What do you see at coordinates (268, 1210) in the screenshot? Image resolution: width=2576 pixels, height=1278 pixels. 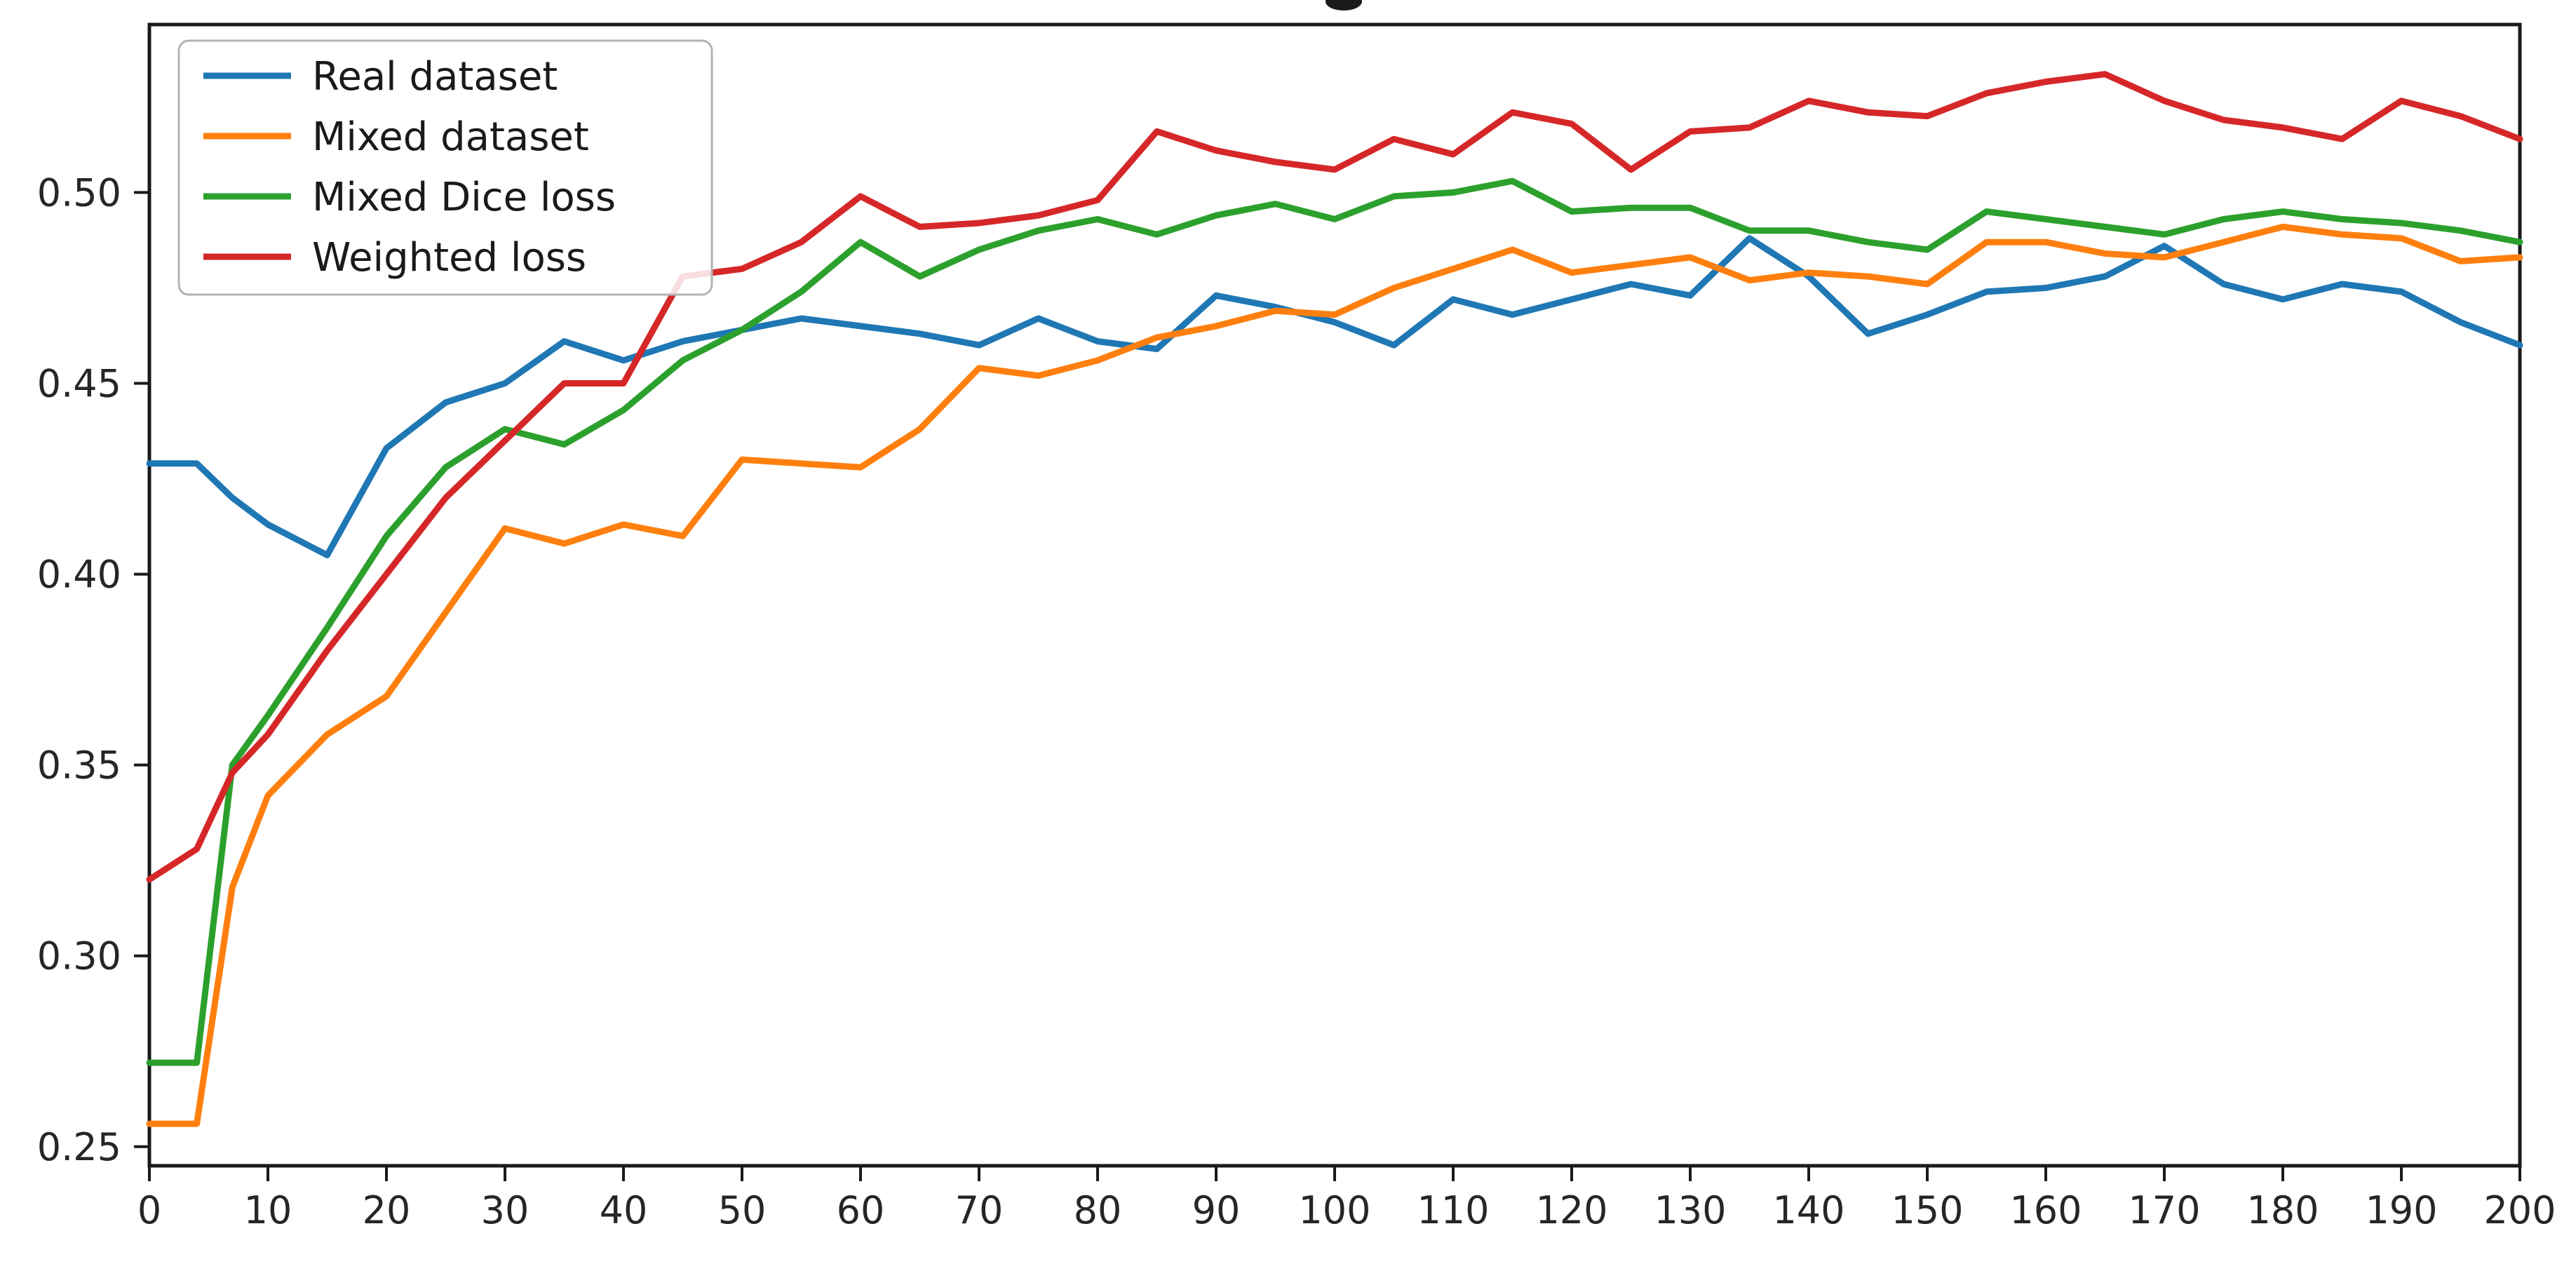 I see `x-tick-label: 10` at bounding box center [268, 1210].